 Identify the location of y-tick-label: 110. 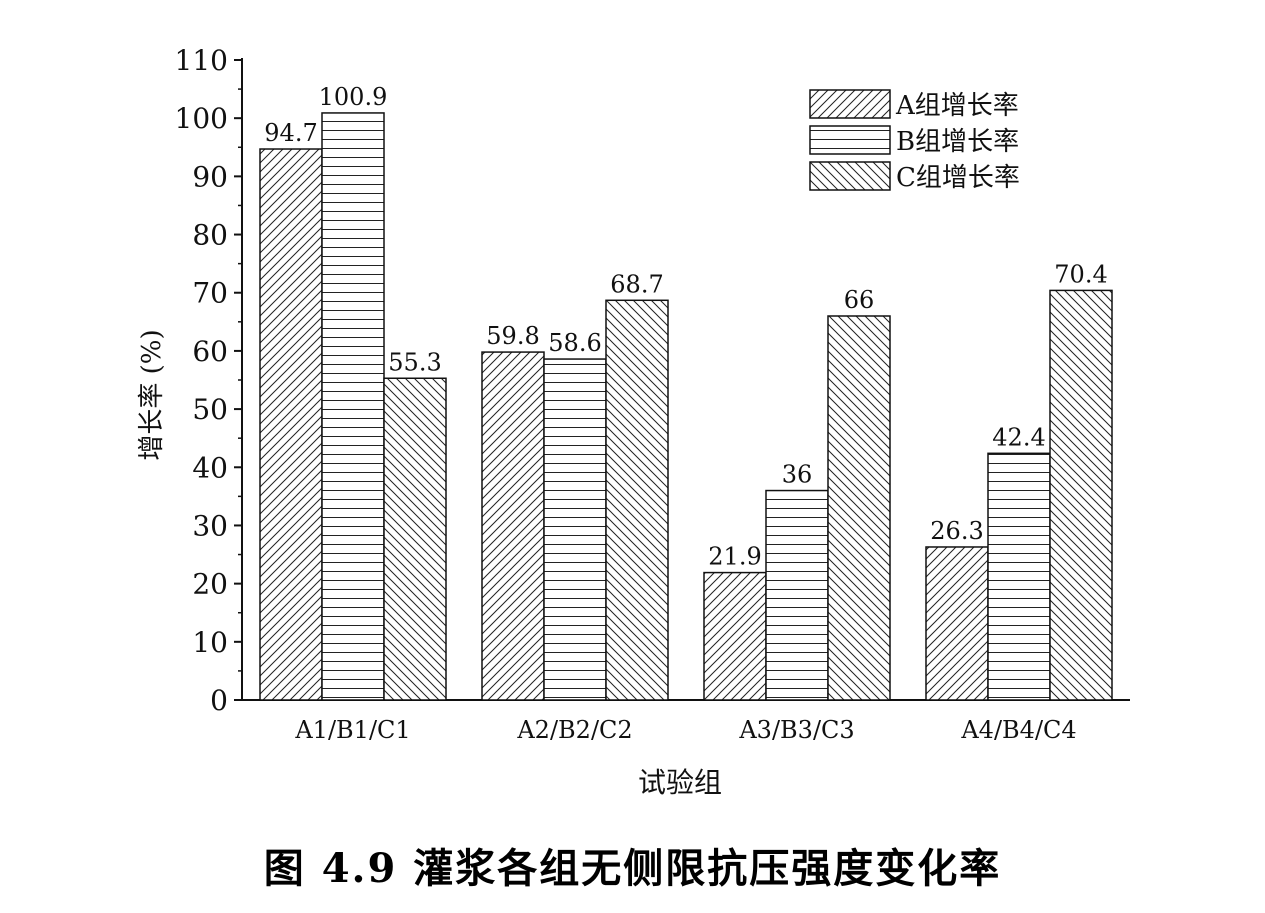
(201, 60).